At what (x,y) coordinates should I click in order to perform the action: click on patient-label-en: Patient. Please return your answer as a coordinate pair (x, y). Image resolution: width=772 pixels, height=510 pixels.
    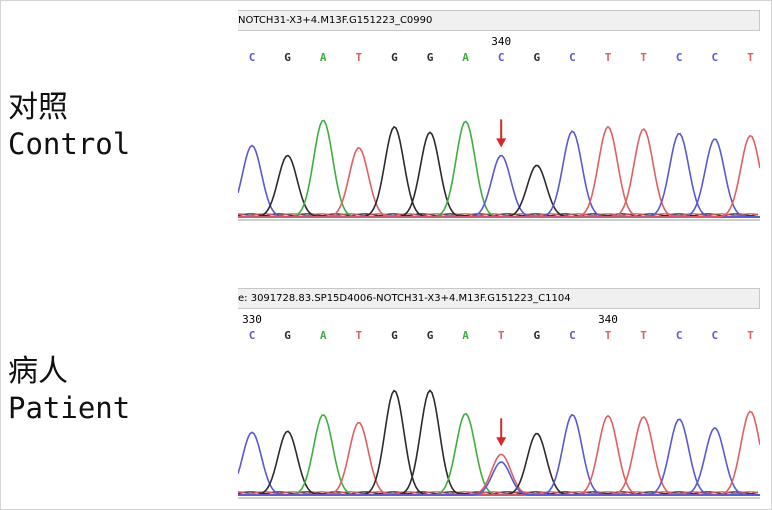
    Looking at the image, I should click on (69, 408).